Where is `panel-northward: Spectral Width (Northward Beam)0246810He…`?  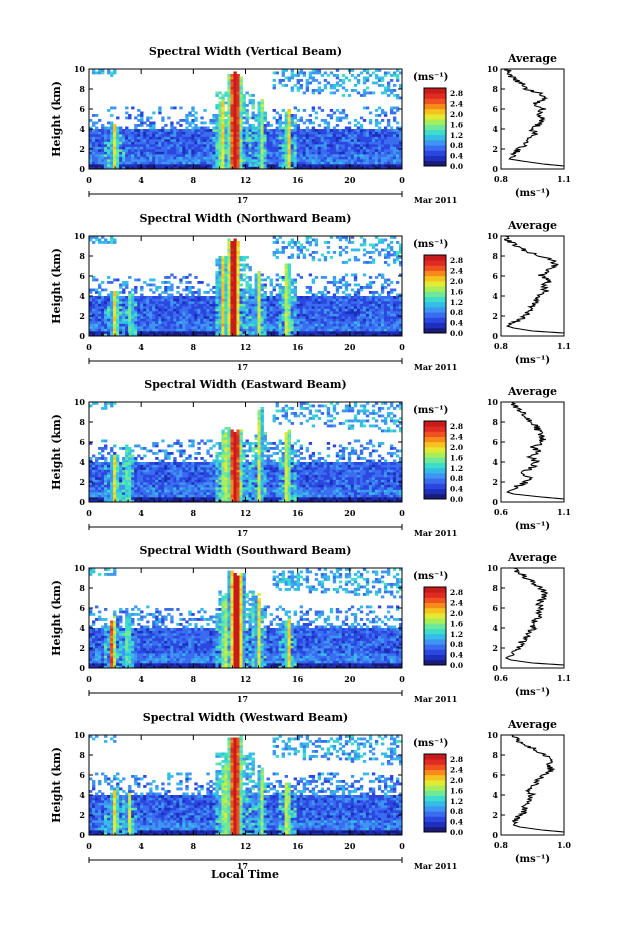 panel-northward: Spectral Width (Northward Beam)0246810He… is located at coordinates (310, 292).